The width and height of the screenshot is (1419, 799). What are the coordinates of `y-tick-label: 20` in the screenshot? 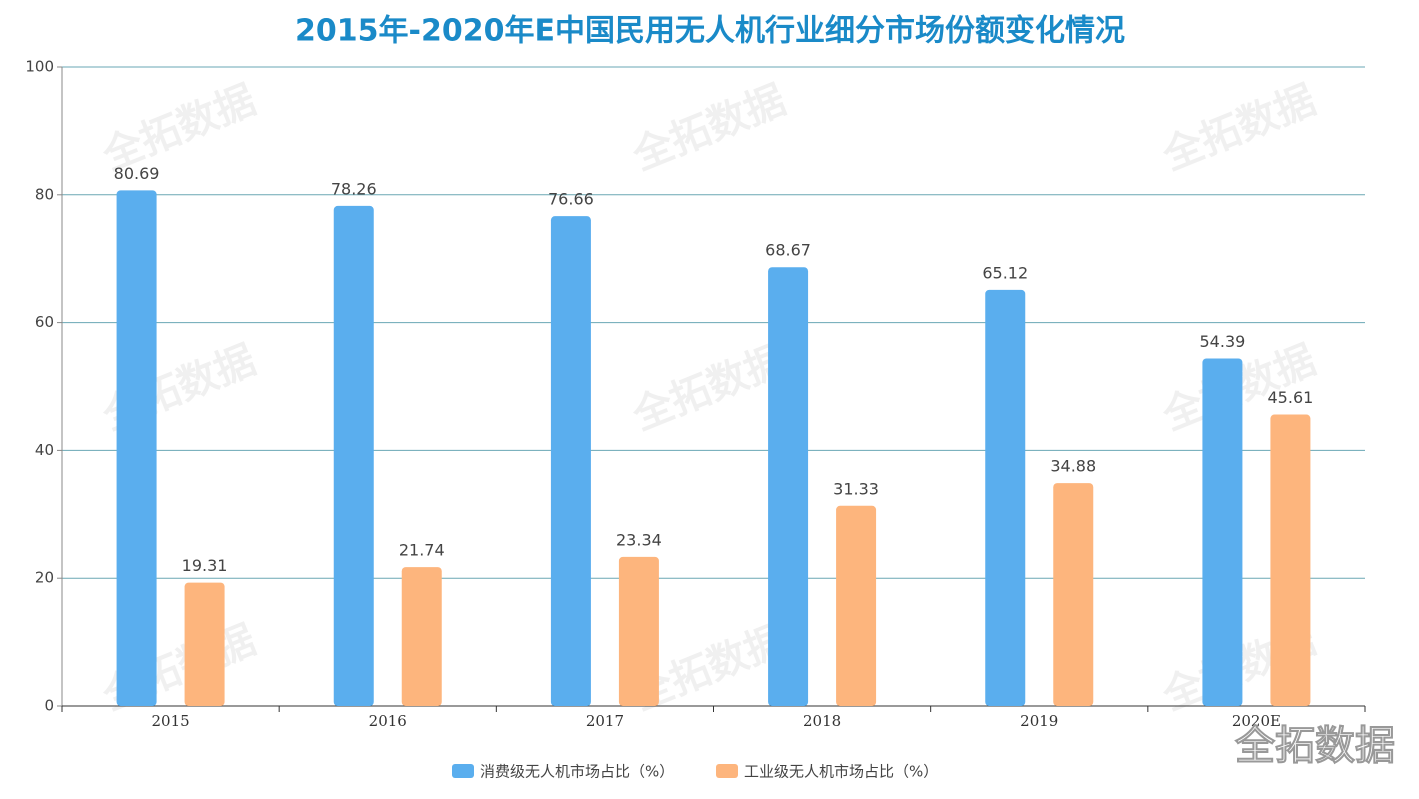 It's located at (44, 578).